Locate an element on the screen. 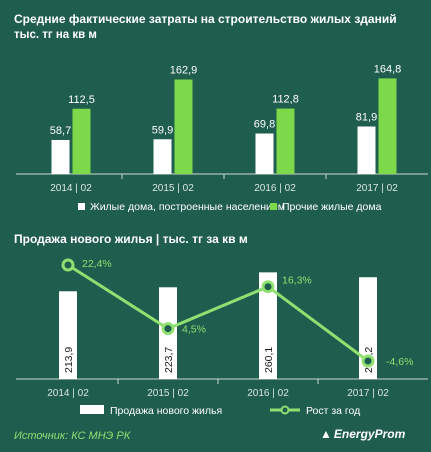 The image size is (431, 452). chart2-bar-label-2: 260,1 is located at coordinates (269, 360).